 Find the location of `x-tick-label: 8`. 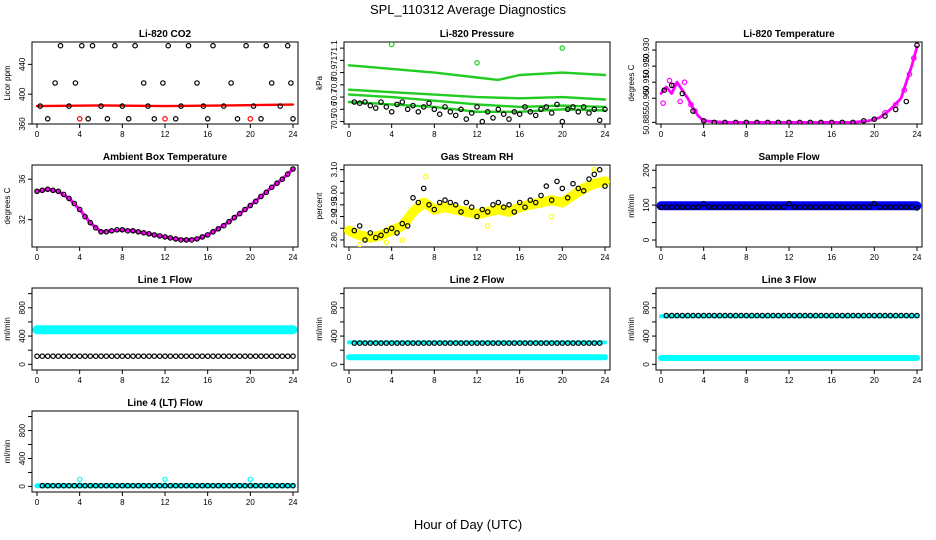

x-tick-label: 8 is located at coordinates (746, 134).